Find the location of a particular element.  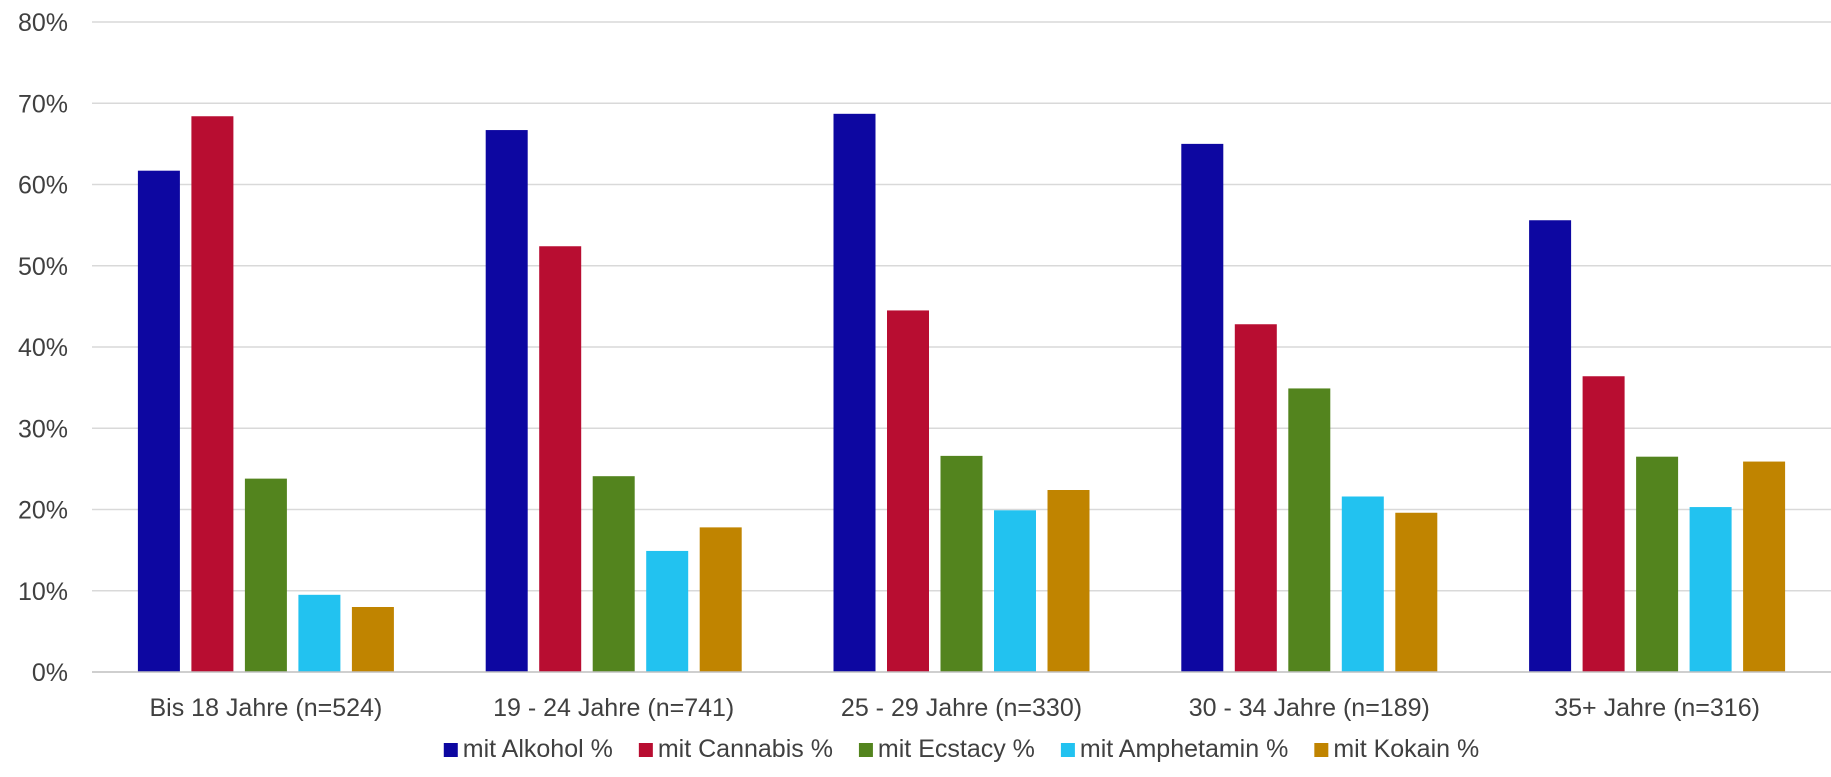

y-tick-label: 50% is located at coordinates (43, 267).